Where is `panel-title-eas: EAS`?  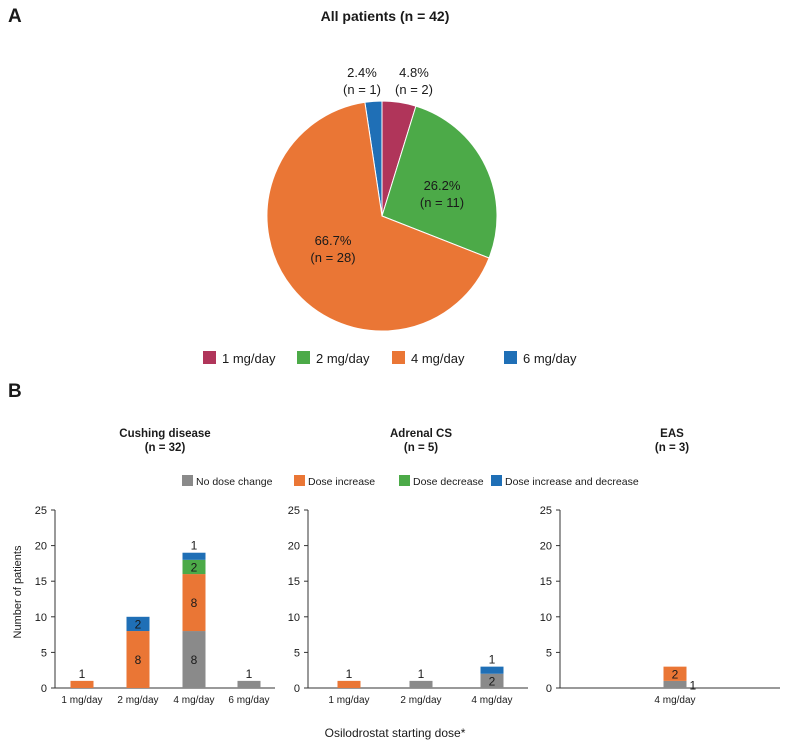
panel-title-eas: EAS is located at coordinates (672, 434).